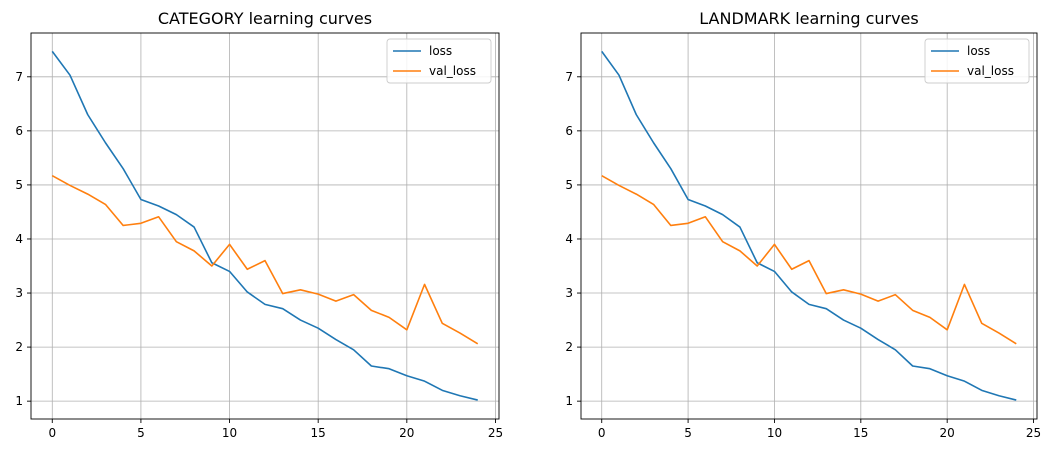 Image resolution: width=1051 pixels, height=451 pixels. Describe the element at coordinates (265, 18) in the screenshot. I see `chart-title: CATEGORY learning curves` at that location.